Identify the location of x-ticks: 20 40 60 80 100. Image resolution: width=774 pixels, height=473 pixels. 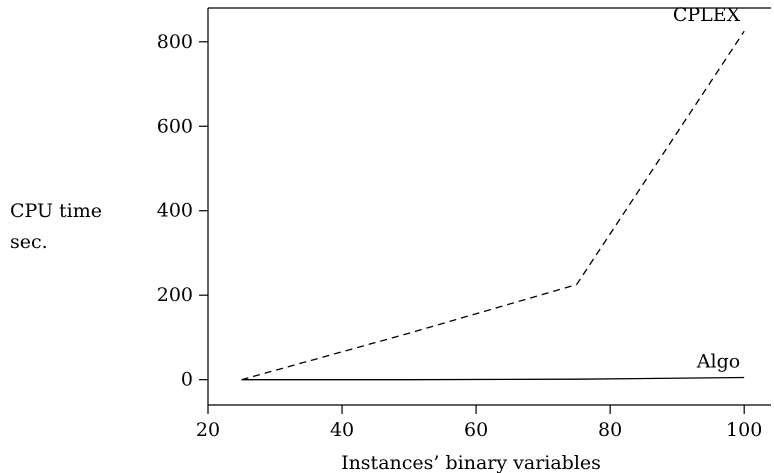
(479, 423).